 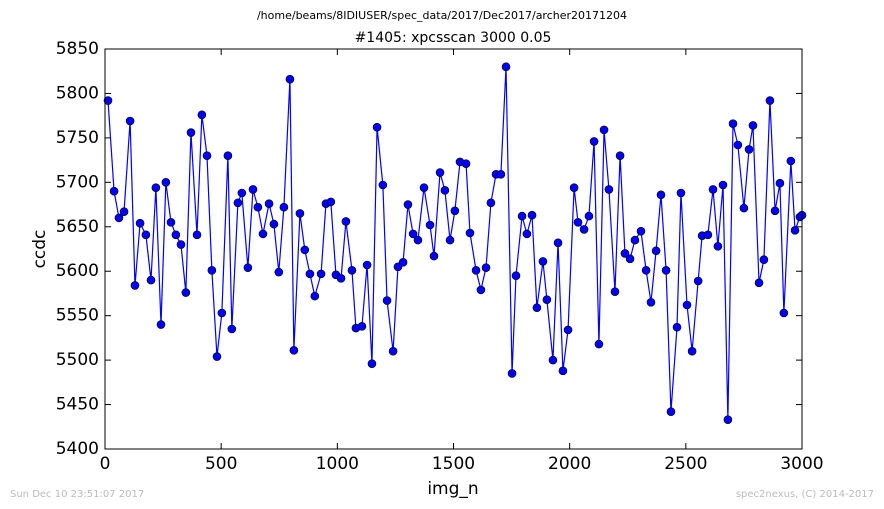 What do you see at coordinates (221, 464) in the screenshot?
I see `x-tick-label: 500` at bounding box center [221, 464].